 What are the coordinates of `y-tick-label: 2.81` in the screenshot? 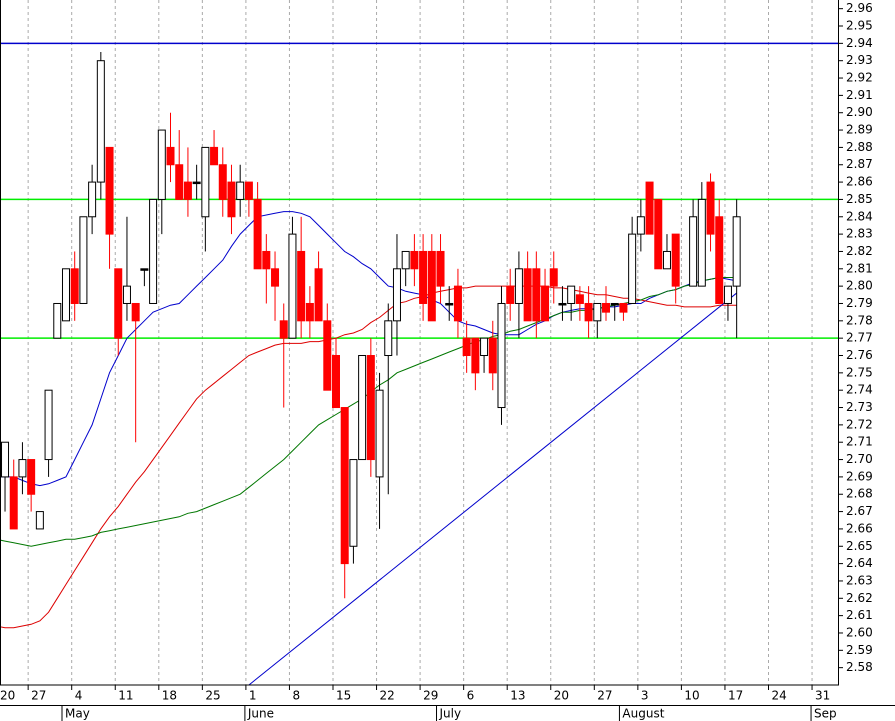 It's located at (859, 268).